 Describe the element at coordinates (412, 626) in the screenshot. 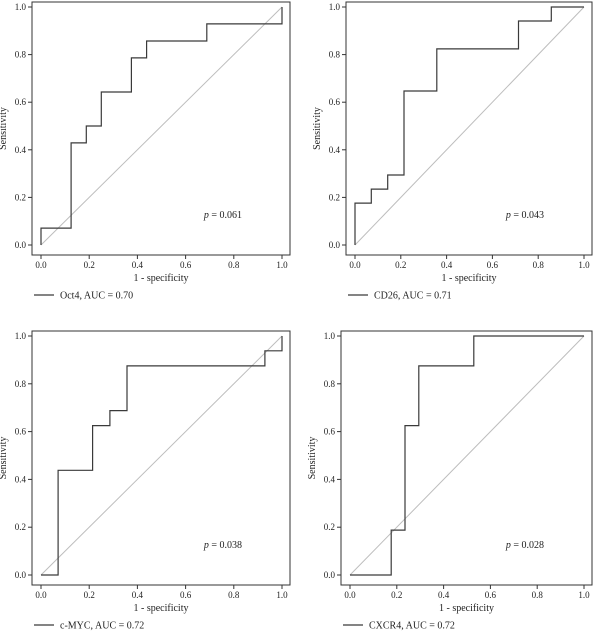

I see `legend-label: CXCR4, AUC = 0.72` at that location.